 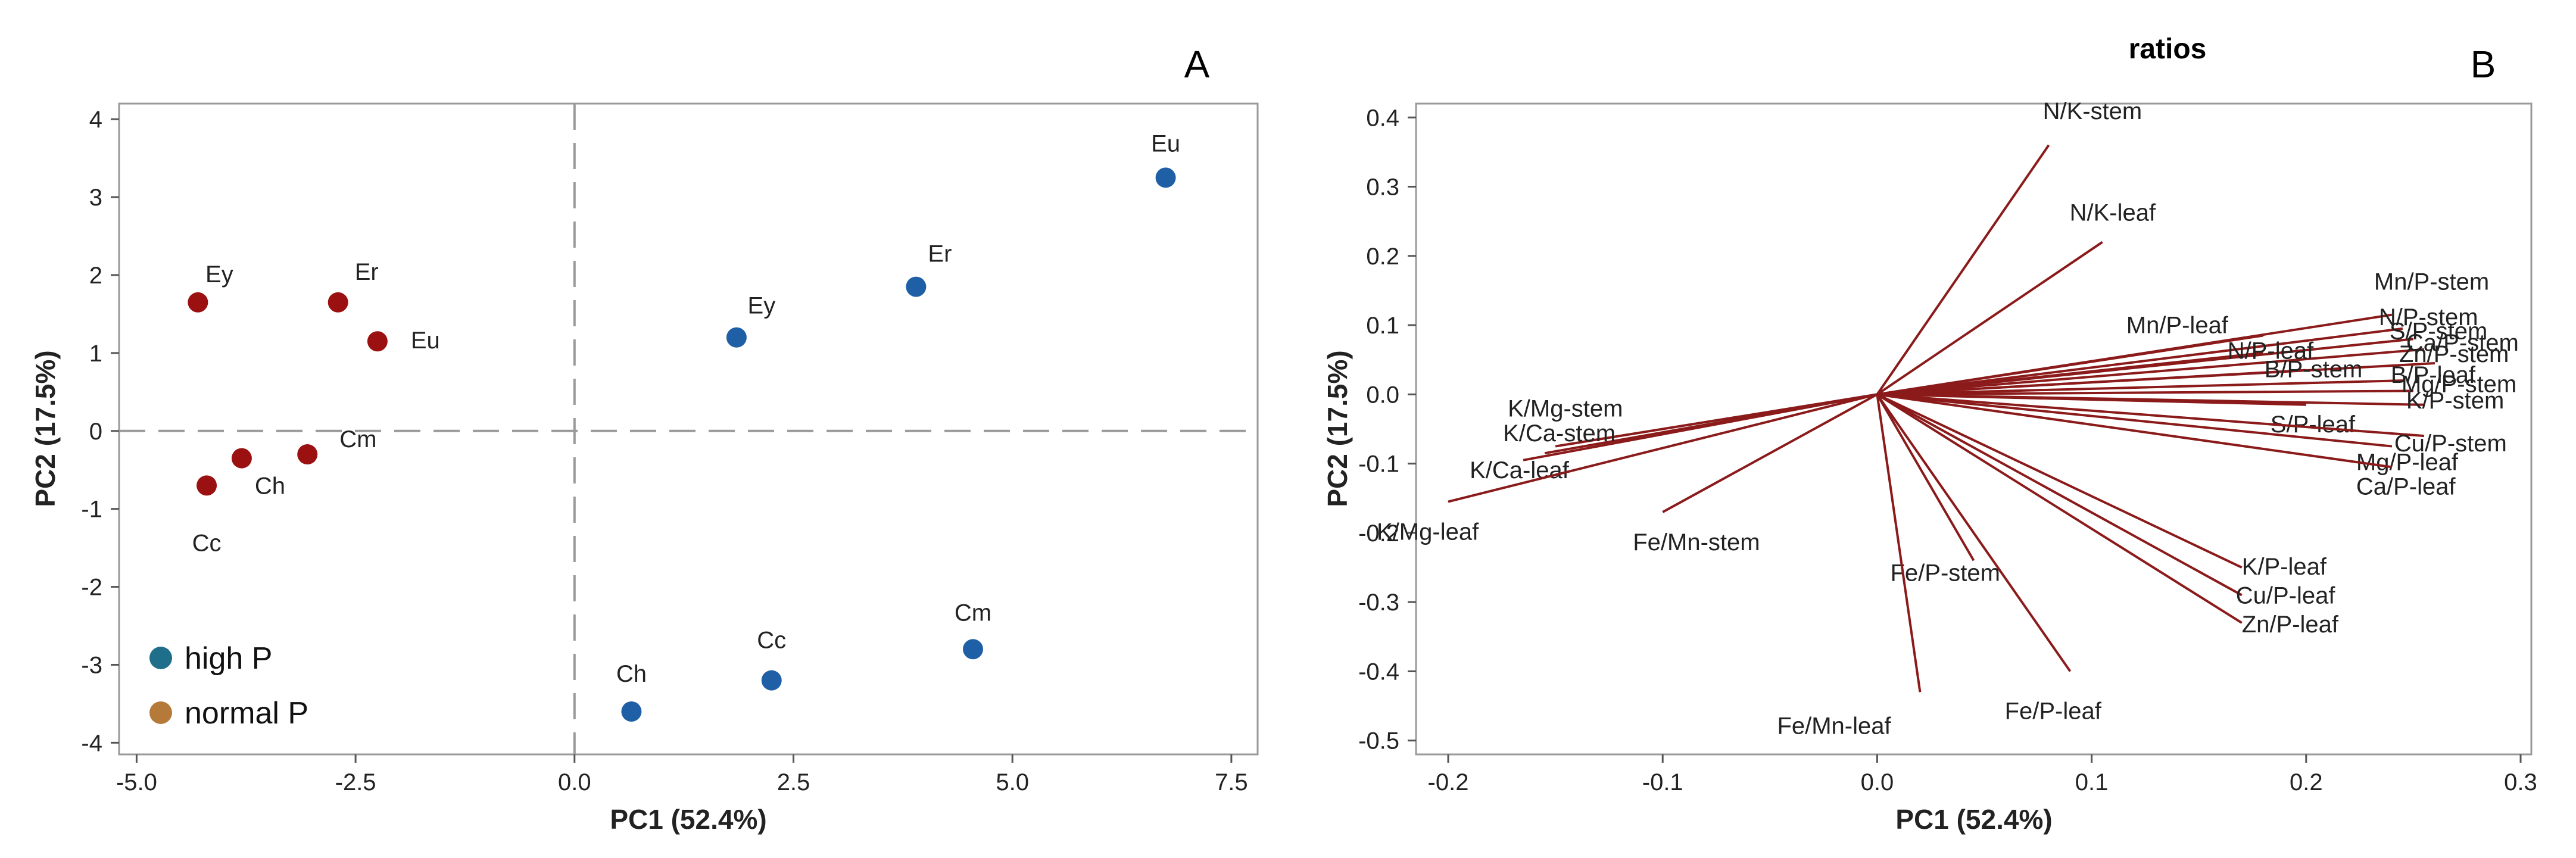 What do you see at coordinates (2290, 624) in the screenshot?
I see `loading-label: Zn/P-leaf` at bounding box center [2290, 624].